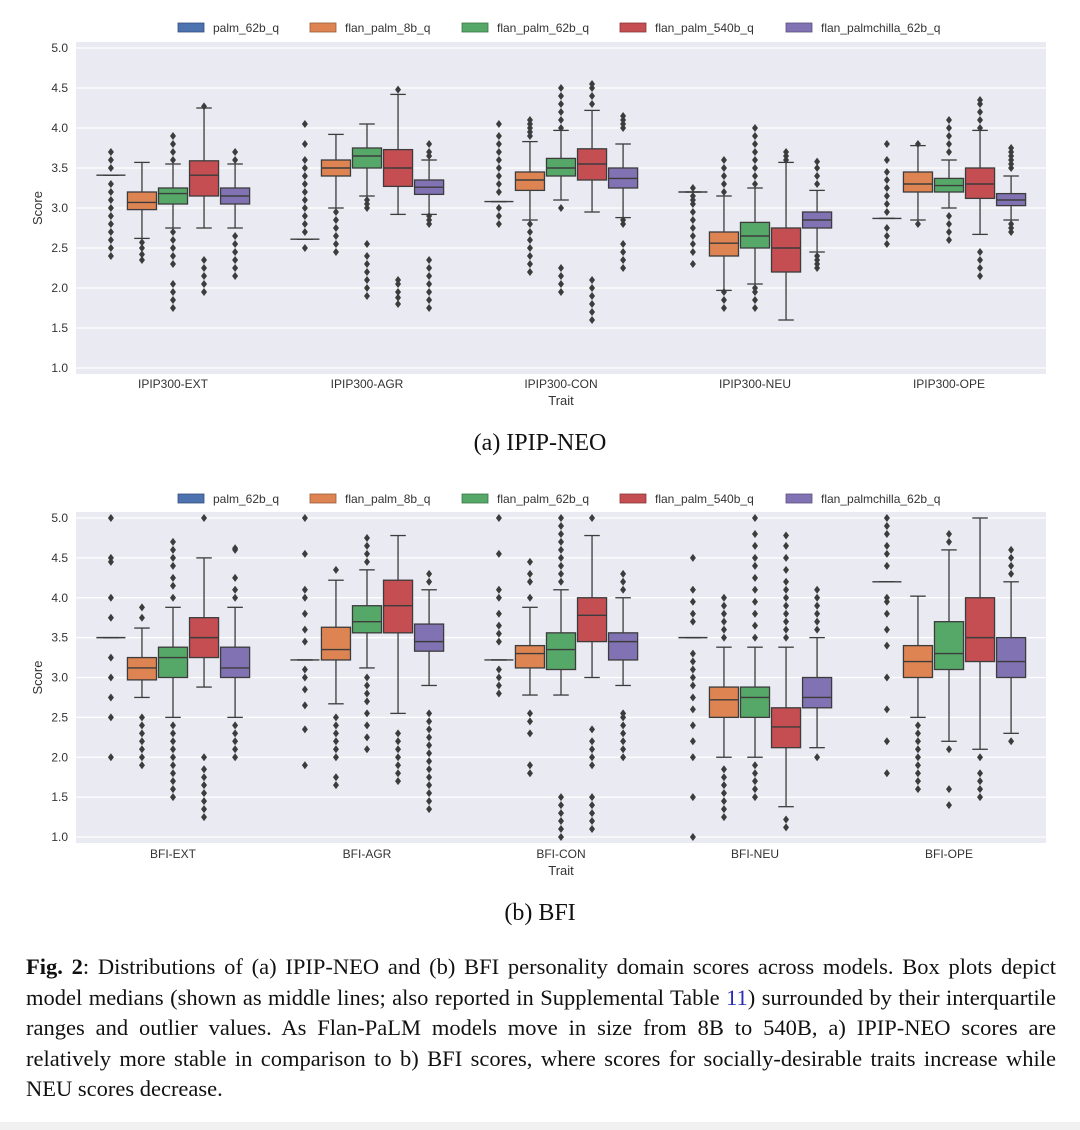  I want to click on x-tick-label: IPIP300-EXT, so click(173, 384).